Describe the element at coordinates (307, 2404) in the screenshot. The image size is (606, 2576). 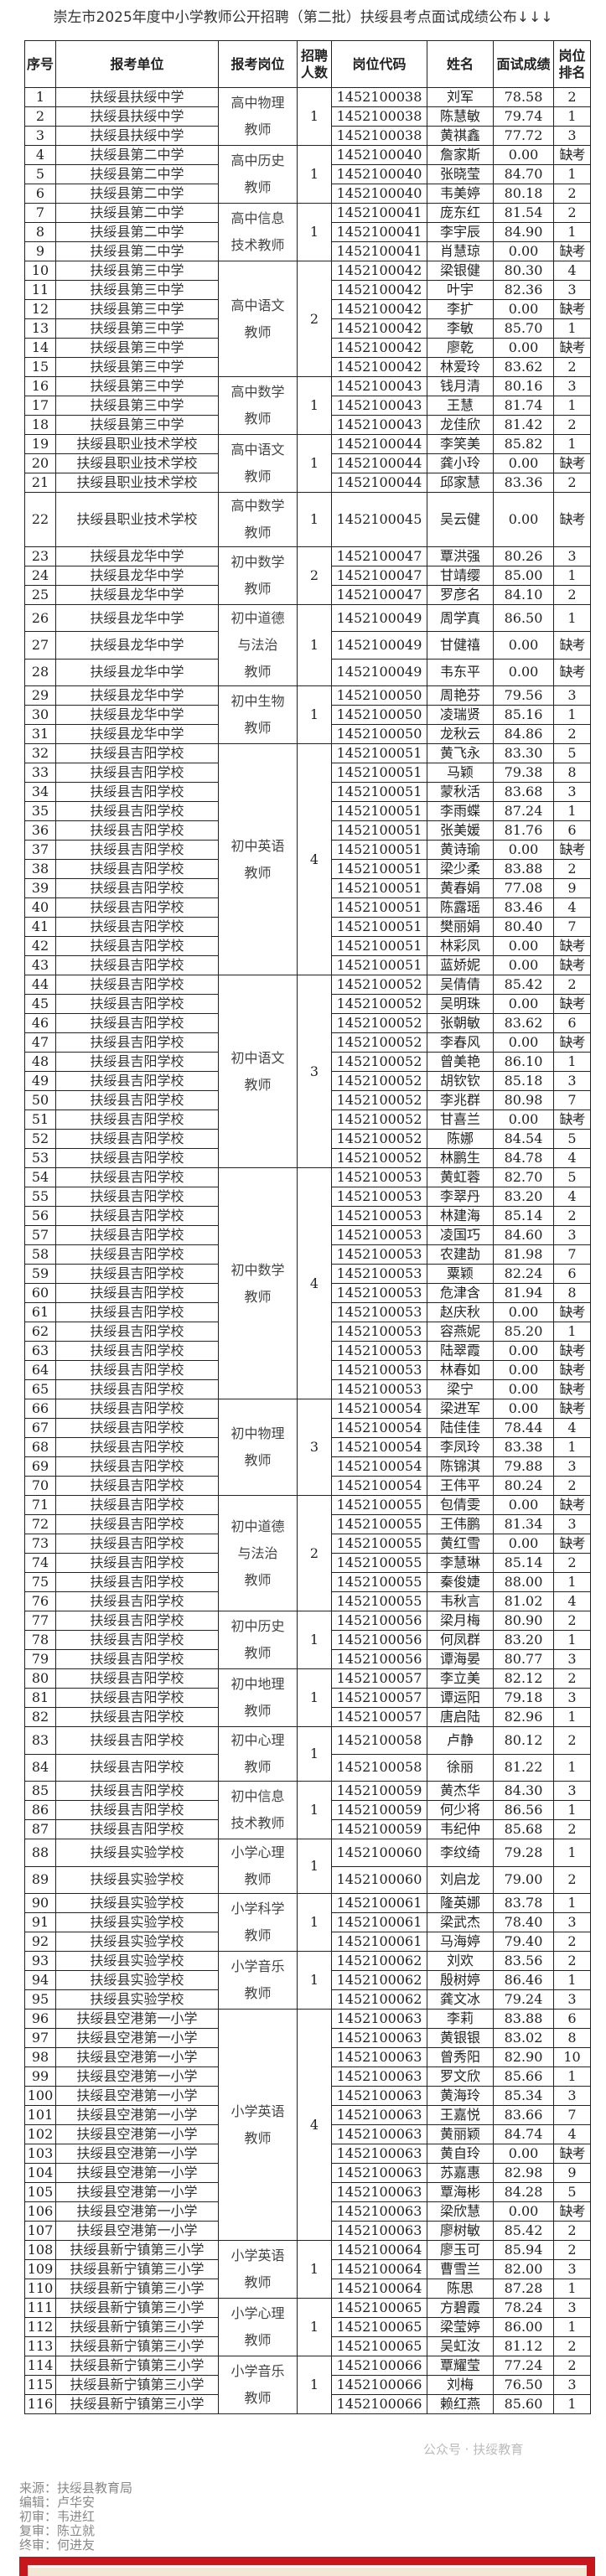
I see `table-row: 116 扶绥县新宁镇第三小学 1452100066 赖红燕 85.60 1` at that location.